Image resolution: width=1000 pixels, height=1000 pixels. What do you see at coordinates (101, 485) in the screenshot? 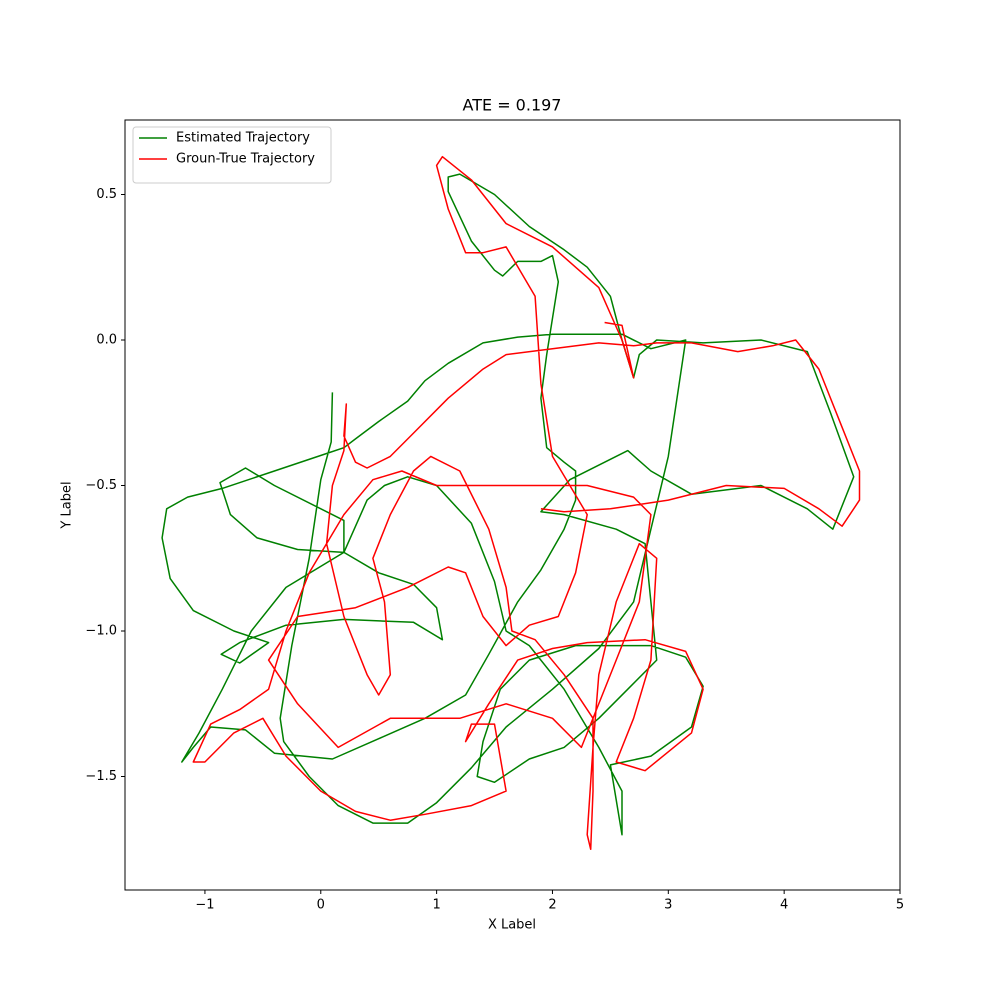
I see `y-tick-label: −0.5` at bounding box center [101, 485].